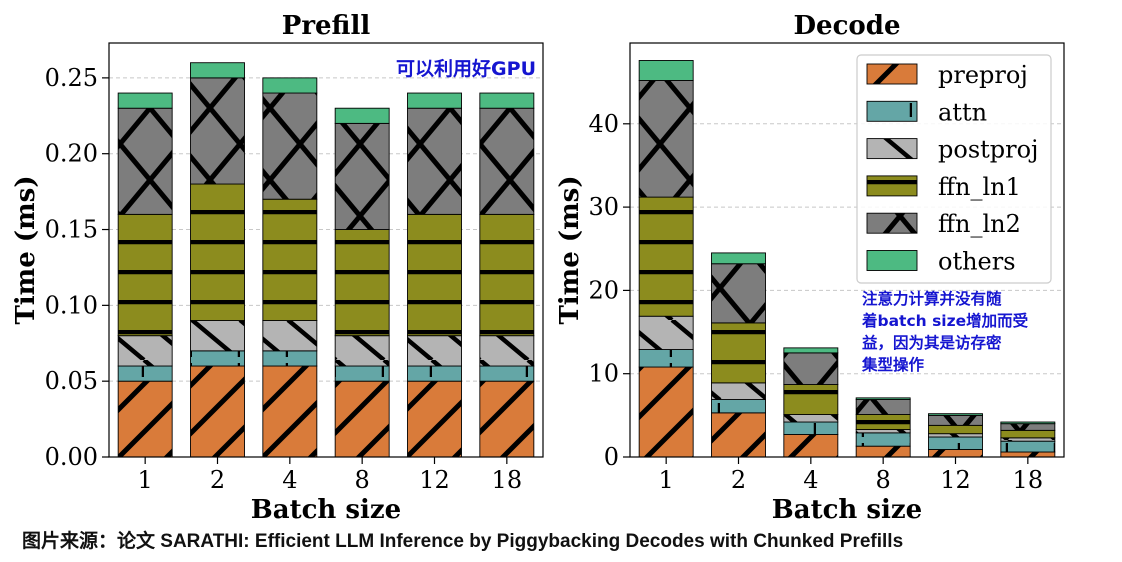 The height and width of the screenshot is (562, 1122). Describe the element at coordinates (932, 298) in the screenshot. I see `decode-annotation-line-1: 注意力计算并没有随` at that location.